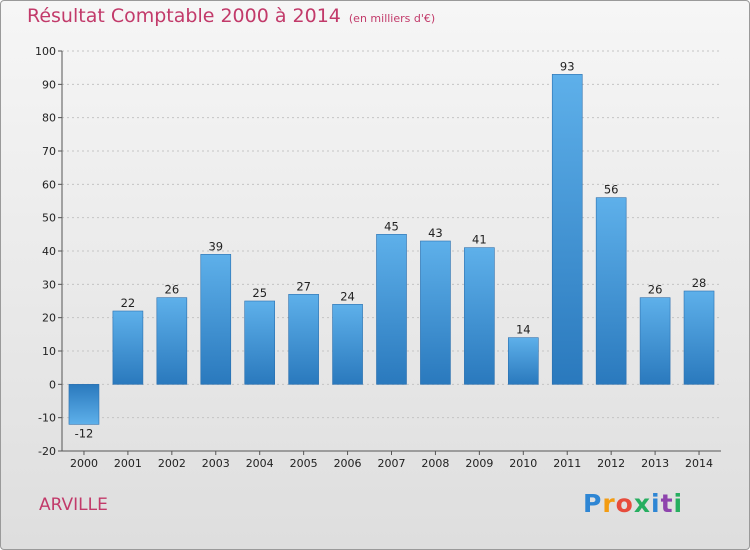  What do you see at coordinates (49, 251) in the screenshot?
I see `y-tick-label: 40` at bounding box center [49, 251].